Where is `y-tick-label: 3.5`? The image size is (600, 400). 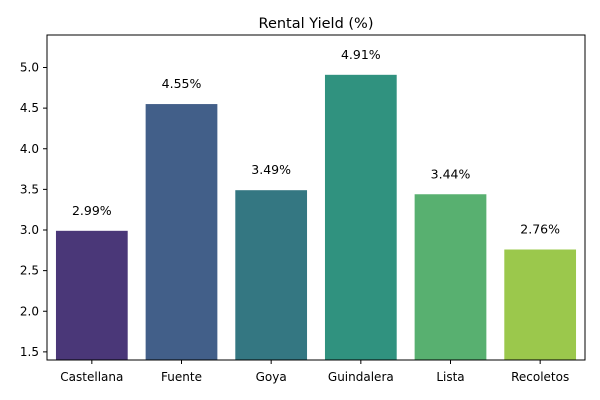
y-tick-label: 3.5 is located at coordinates (29, 189).